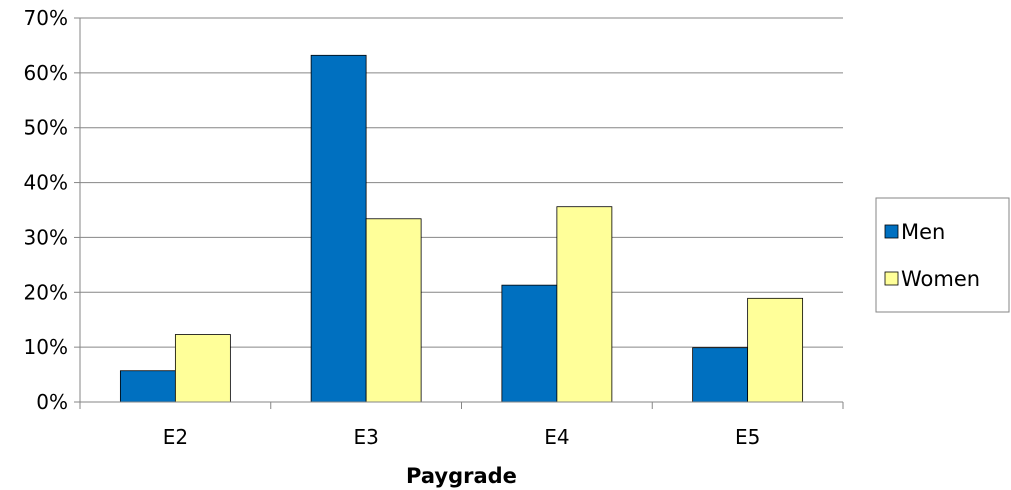  Describe the element at coordinates (46, 292) in the screenshot. I see `y-tick-label: 20%` at that location.